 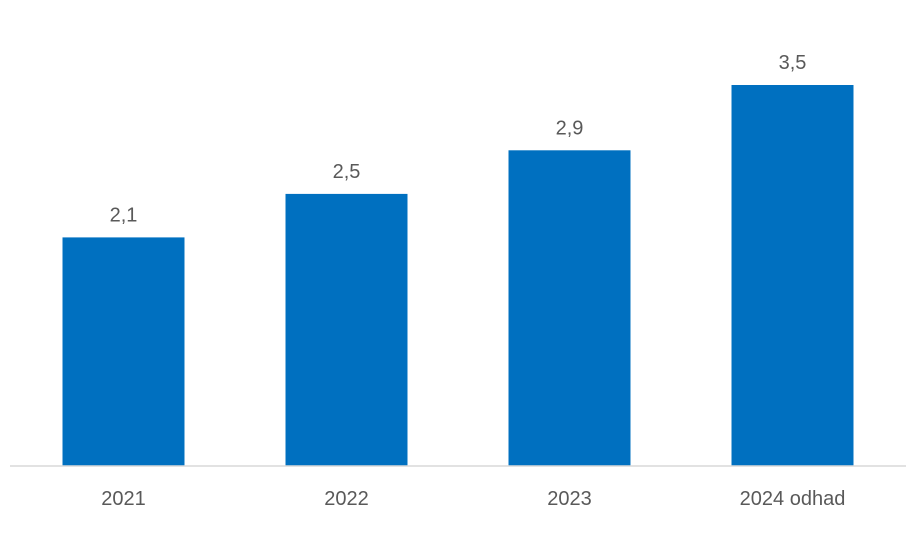 I want to click on bar-2022, so click(x=346, y=329).